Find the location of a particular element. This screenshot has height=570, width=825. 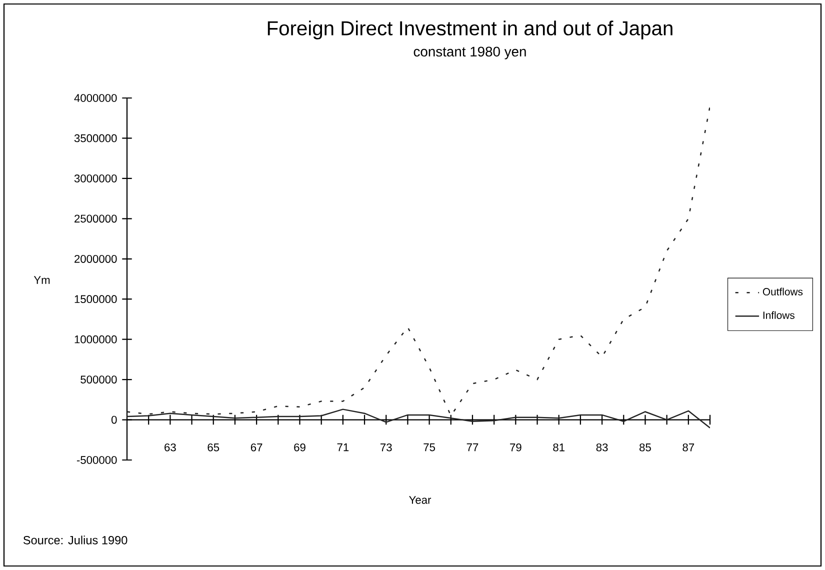

x-tick-label: 79 is located at coordinates (516, 447).